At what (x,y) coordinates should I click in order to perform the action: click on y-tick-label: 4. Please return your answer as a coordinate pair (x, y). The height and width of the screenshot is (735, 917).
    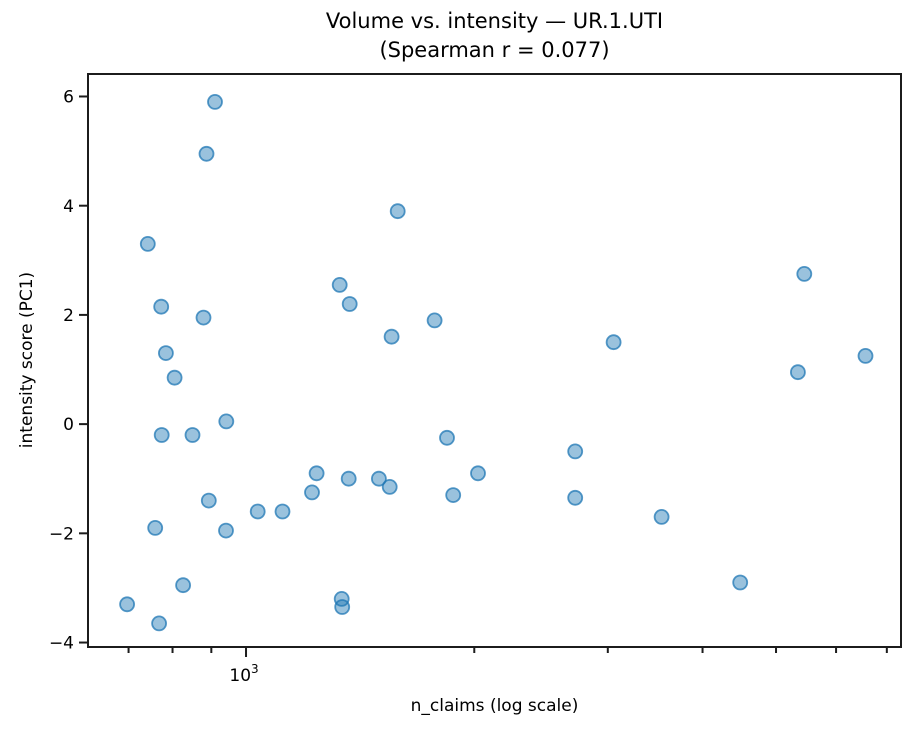
    Looking at the image, I should click on (68, 207).